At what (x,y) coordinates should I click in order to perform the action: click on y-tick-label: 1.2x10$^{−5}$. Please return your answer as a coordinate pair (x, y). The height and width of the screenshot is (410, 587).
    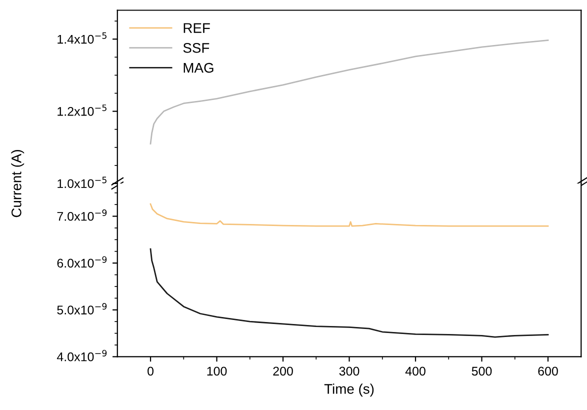
    Looking at the image, I should click on (82, 110).